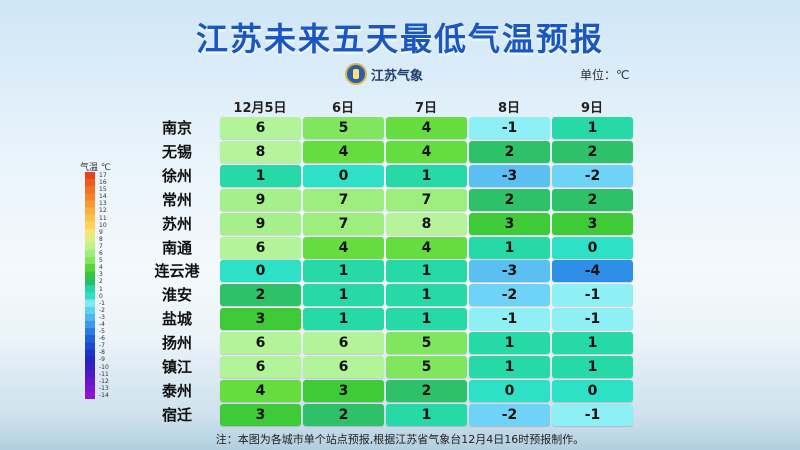  What do you see at coordinates (592, 271) in the screenshot?
I see `temperature-cell: -4` at bounding box center [592, 271].